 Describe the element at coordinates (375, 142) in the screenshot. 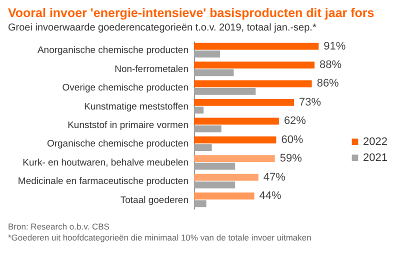

I see `legend-label: 2022` at that location.